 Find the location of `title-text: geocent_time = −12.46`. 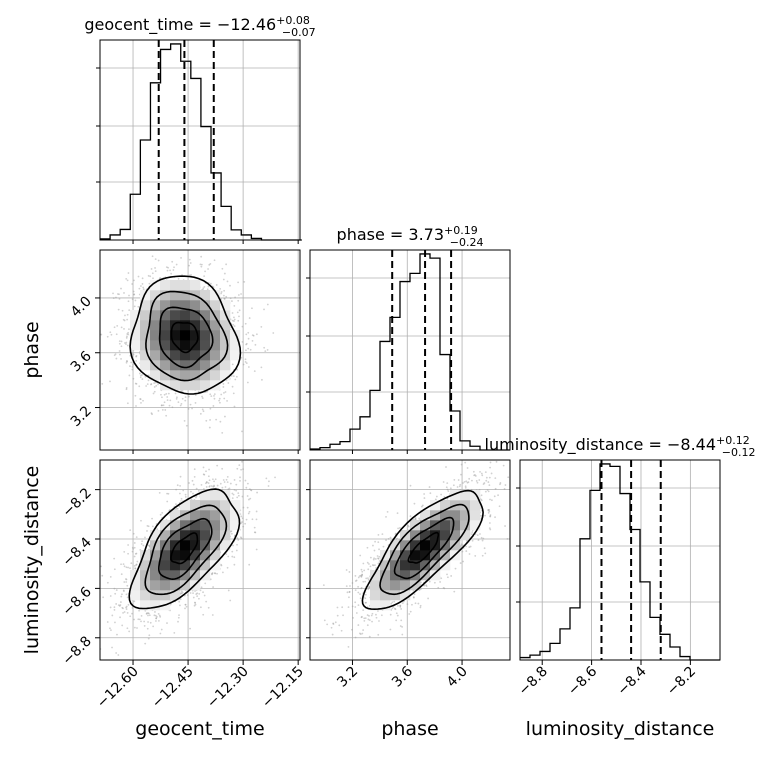

title-text: geocent_time = −12.46 is located at coordinates (180, 25).